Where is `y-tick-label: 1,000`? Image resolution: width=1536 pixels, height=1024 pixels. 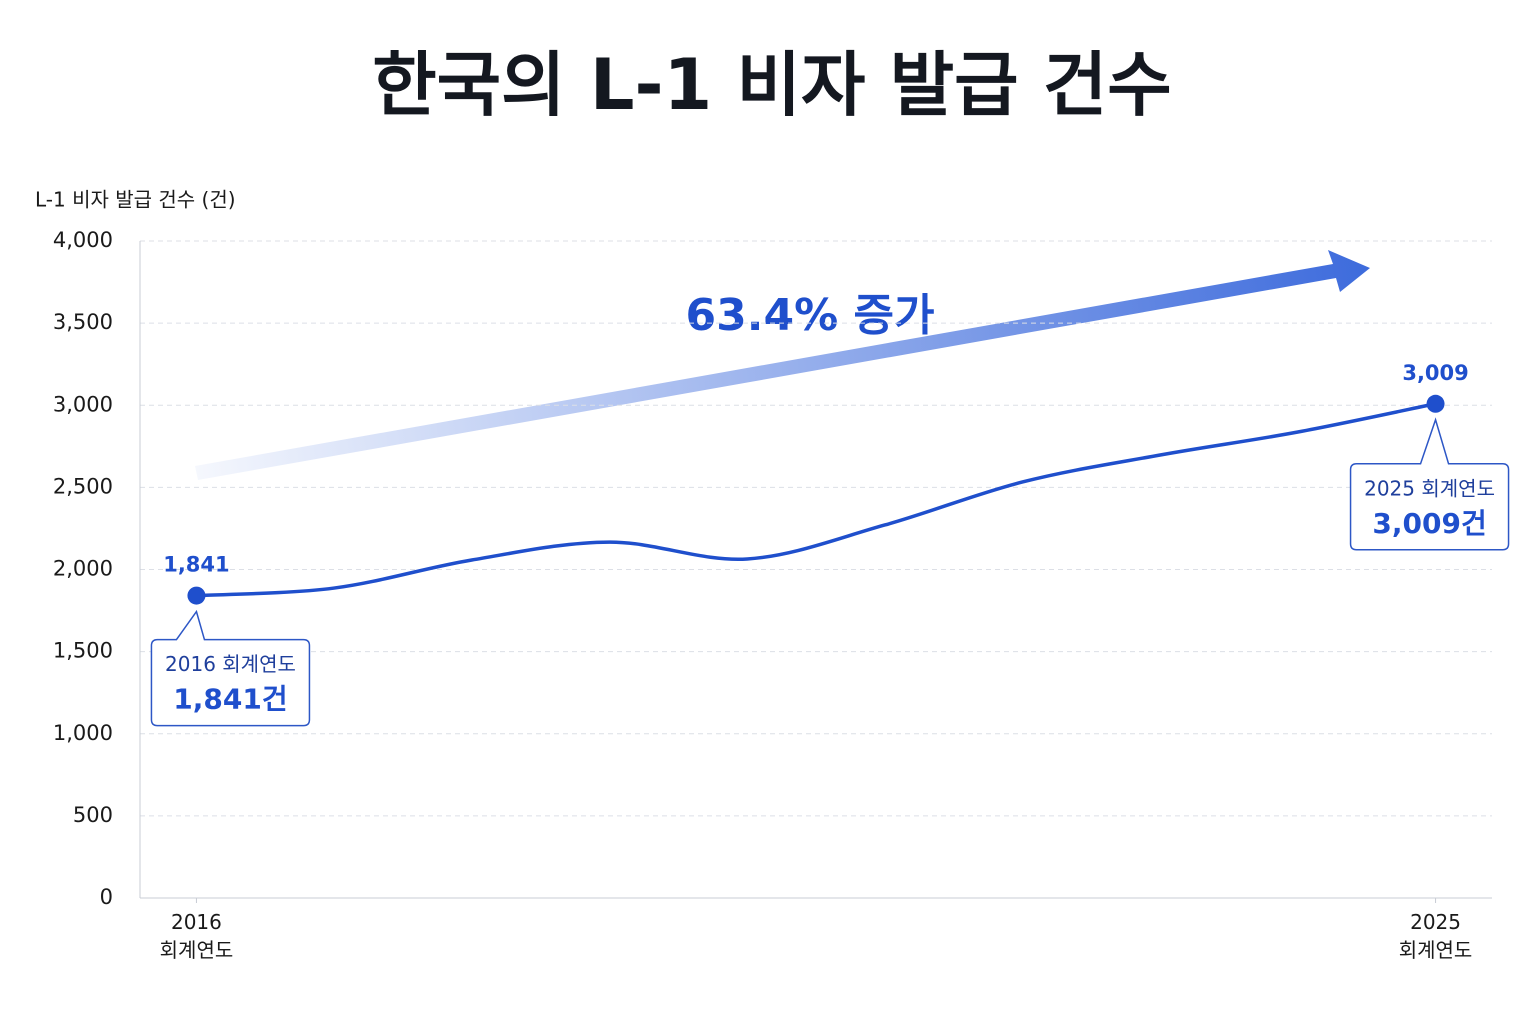 y-tick-label: 1,000 is located at coordinates (83, 733).